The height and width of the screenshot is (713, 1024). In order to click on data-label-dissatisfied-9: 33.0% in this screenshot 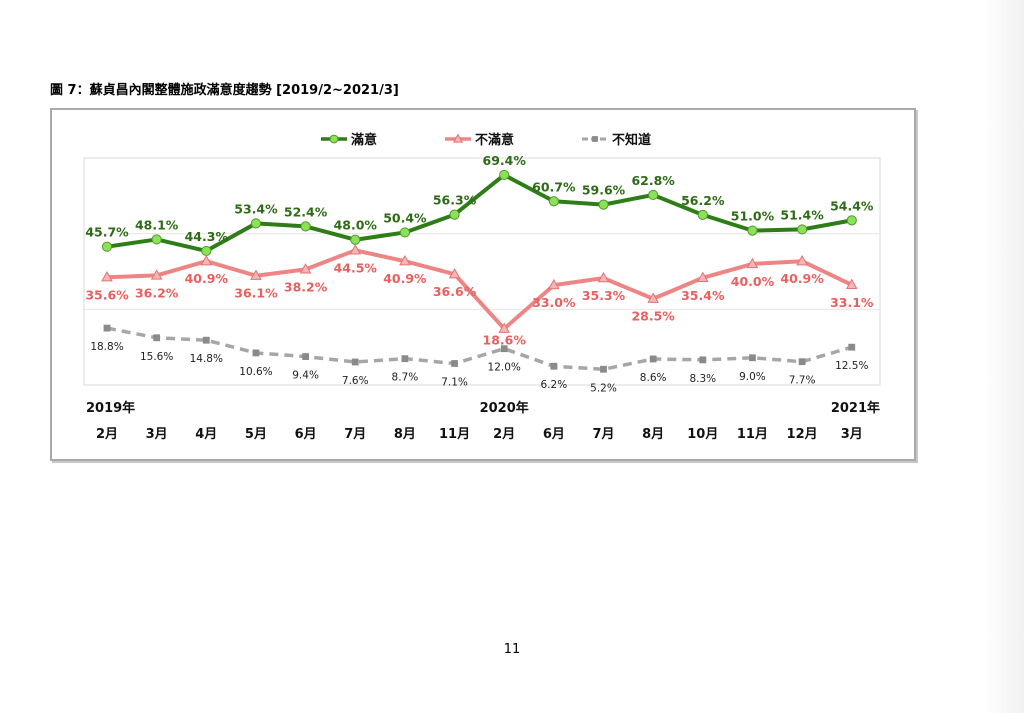, I will do `click(554, 302)`.